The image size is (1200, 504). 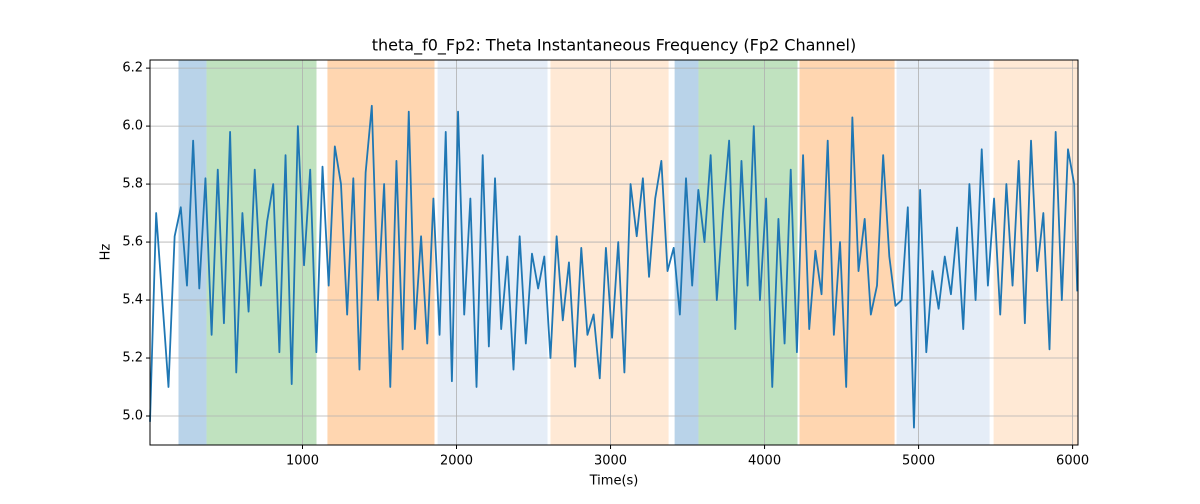 What do you see at coordinates (106, 252) in the screenshot?
I see `y-axis-label: Hz` at bounding box center [106, 252].